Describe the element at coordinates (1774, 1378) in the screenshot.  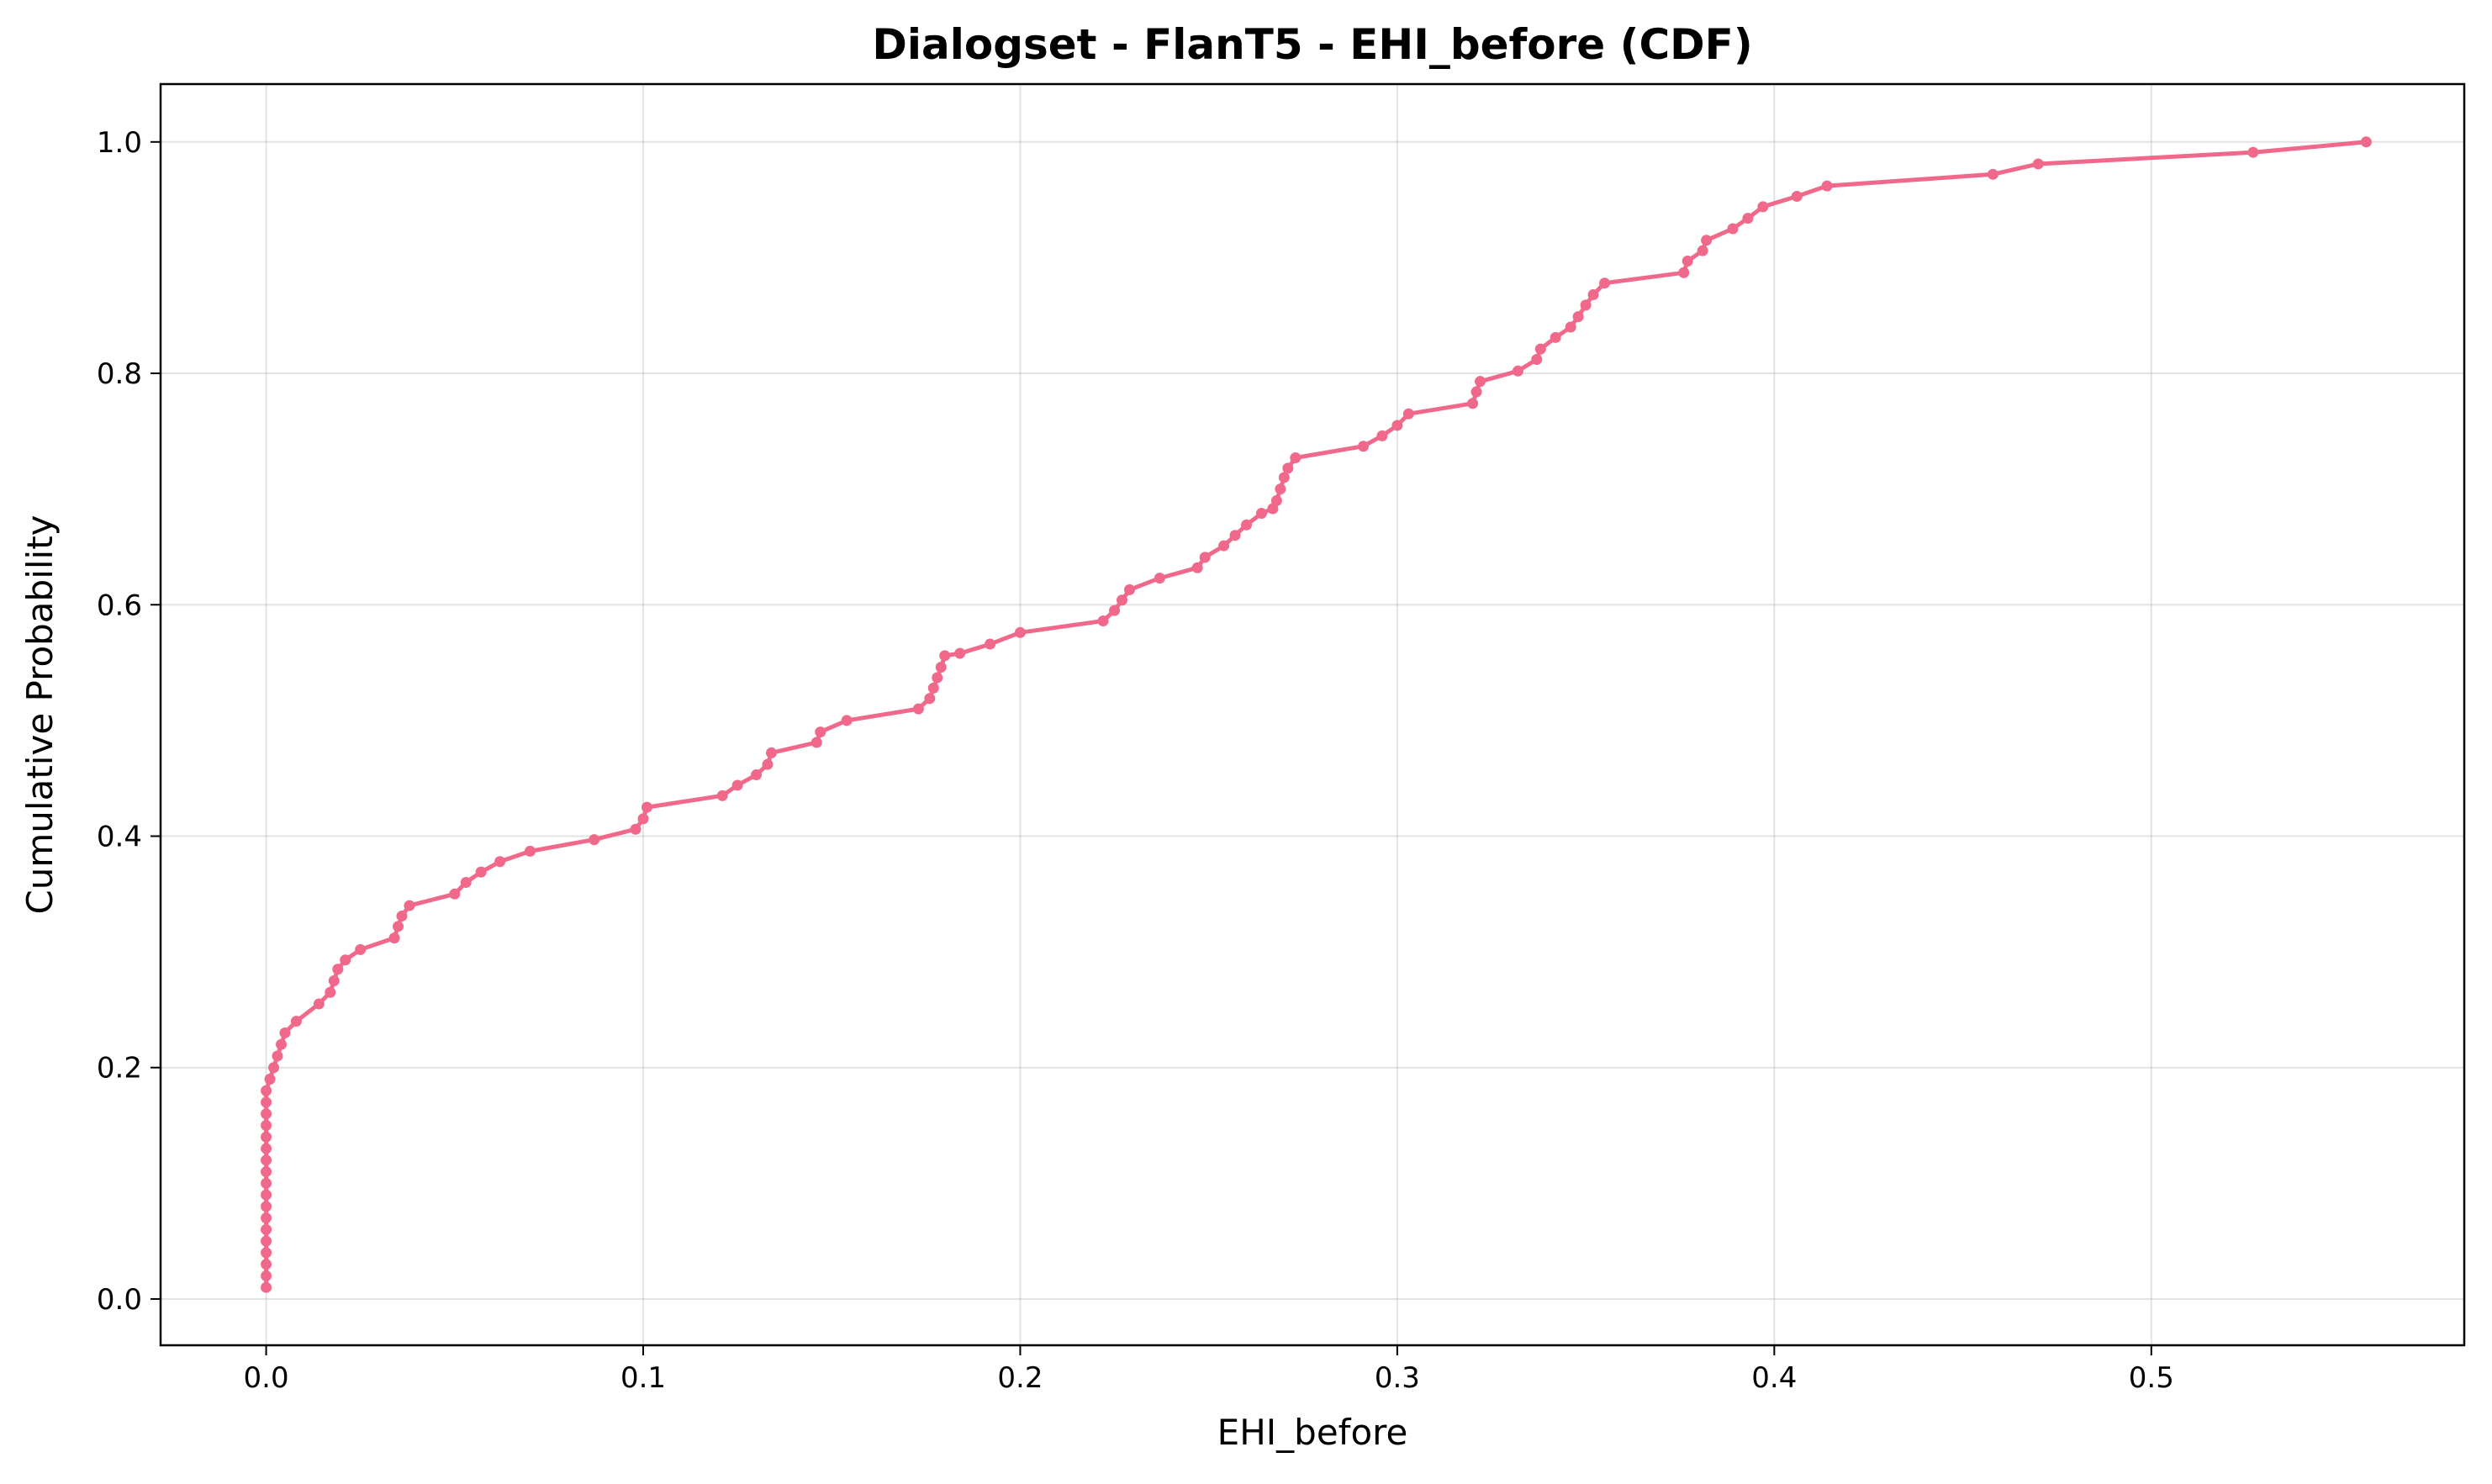
I see `x-tick-label: 0.4` at that location.